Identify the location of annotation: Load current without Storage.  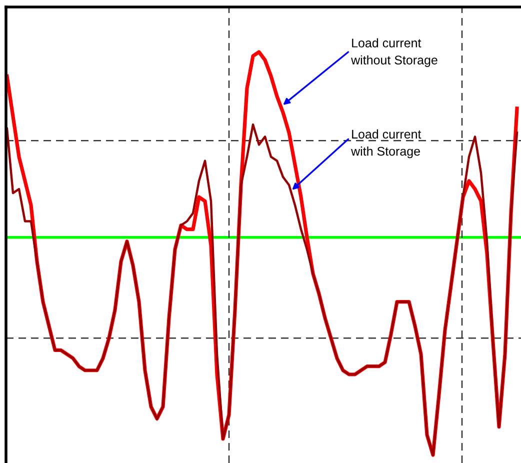
(394, 52).